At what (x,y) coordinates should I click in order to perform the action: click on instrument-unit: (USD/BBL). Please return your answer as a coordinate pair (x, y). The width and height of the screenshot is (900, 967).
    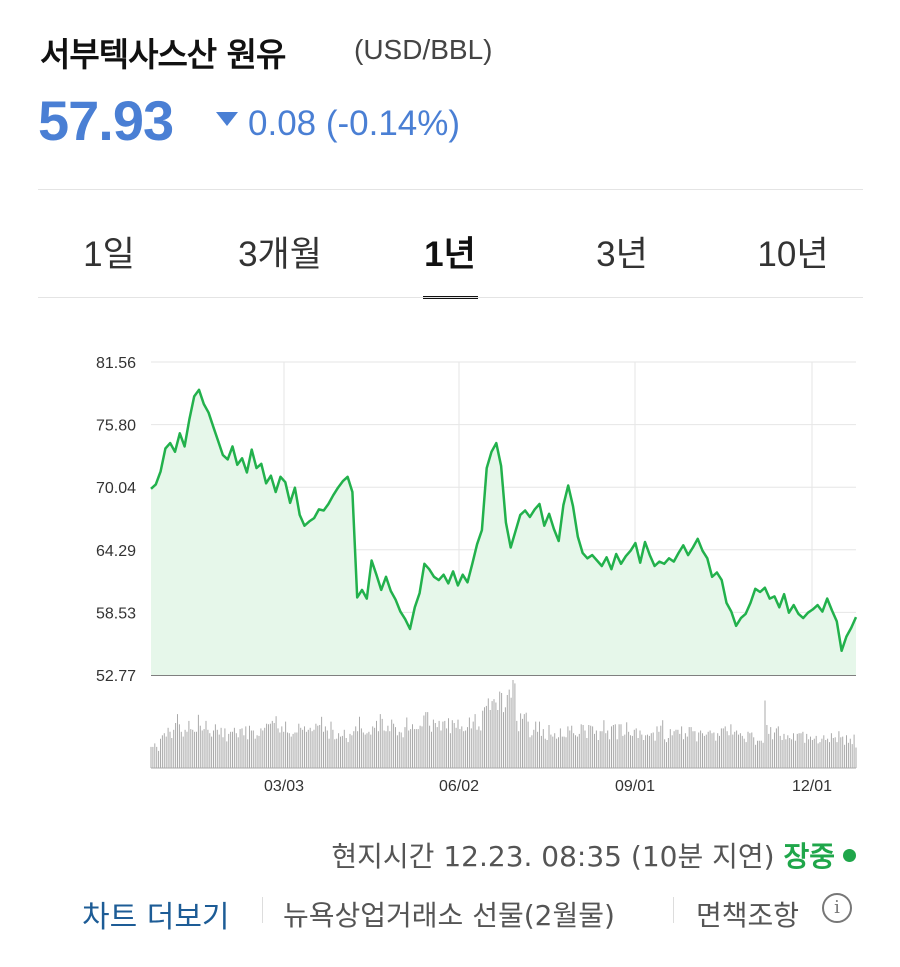
    Looking at the image, I should click on (423, 49).